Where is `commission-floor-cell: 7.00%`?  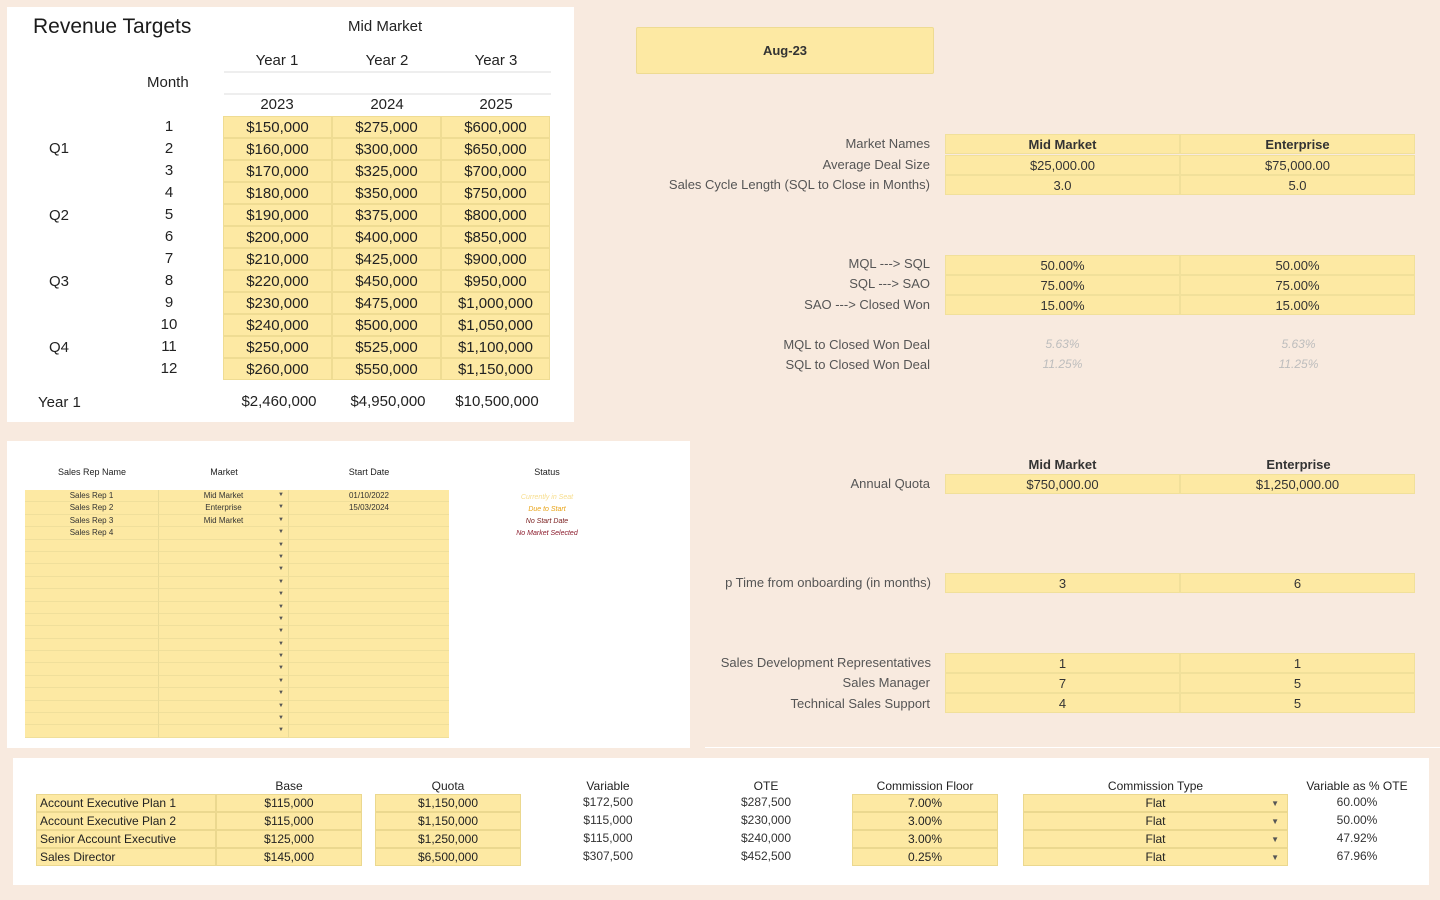 commission-floor-cell: 7.00% is located at coordinates (925, 803).